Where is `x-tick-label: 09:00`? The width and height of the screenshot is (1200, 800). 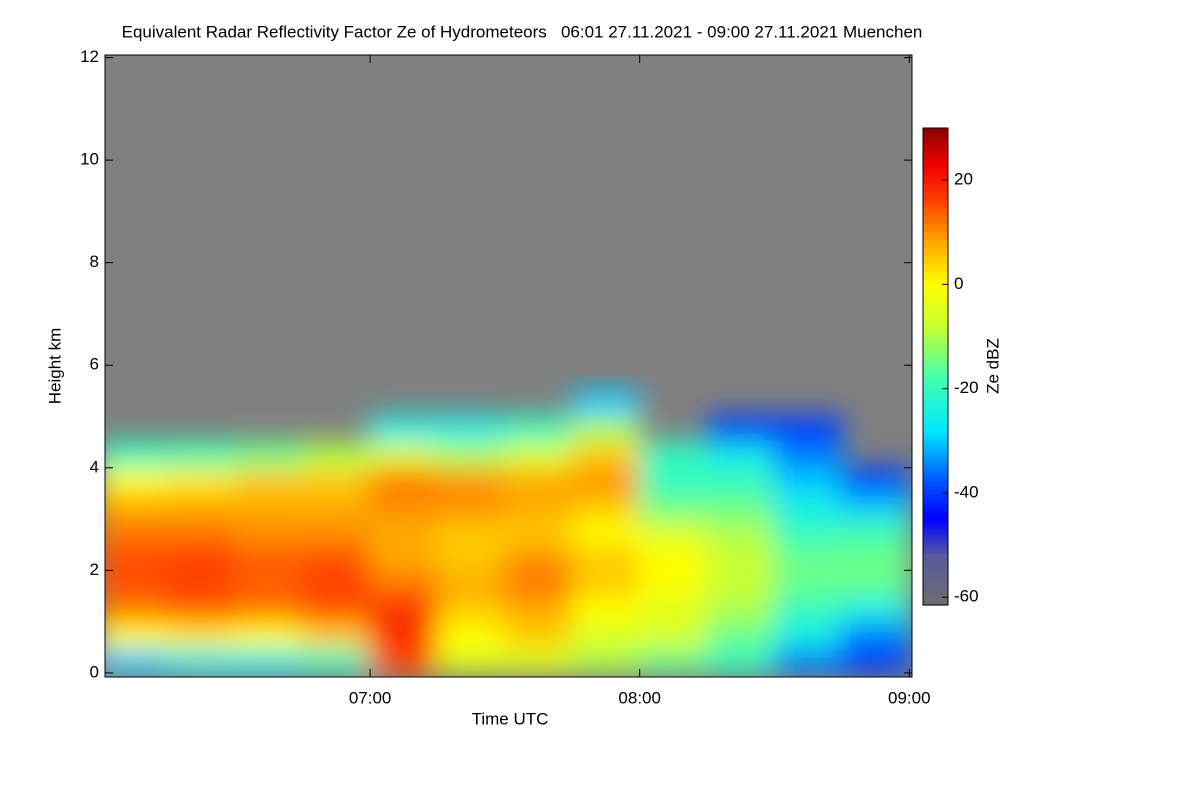 x-tick-label: 09:00 is located at coordinates (909, 697).